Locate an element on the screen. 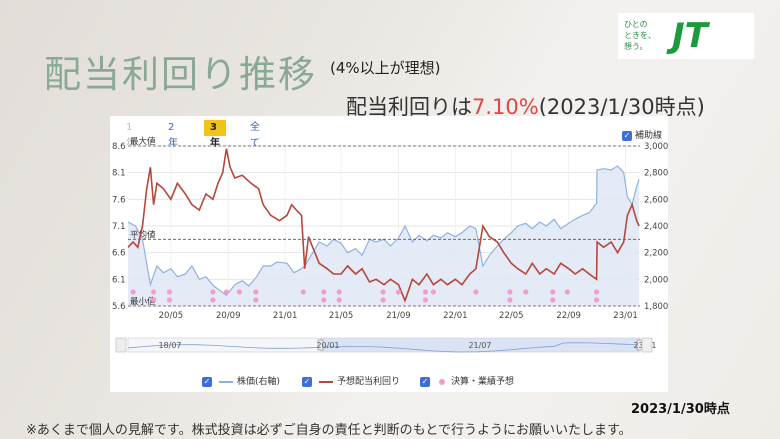 The height and width of the screenshot is (439, 780). legend-yield: ✓ 予想配当利回り is located at coordinates (351, 380).